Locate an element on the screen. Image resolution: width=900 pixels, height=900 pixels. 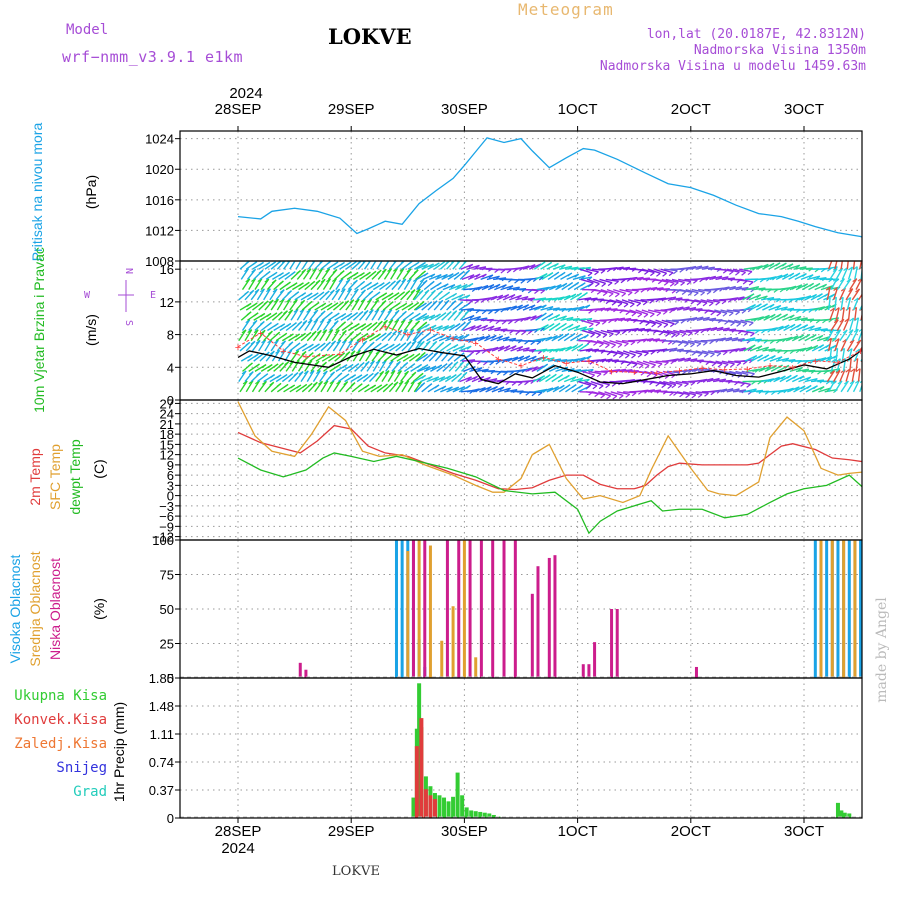
temperature-series-line is located at coordinates (549, 452).